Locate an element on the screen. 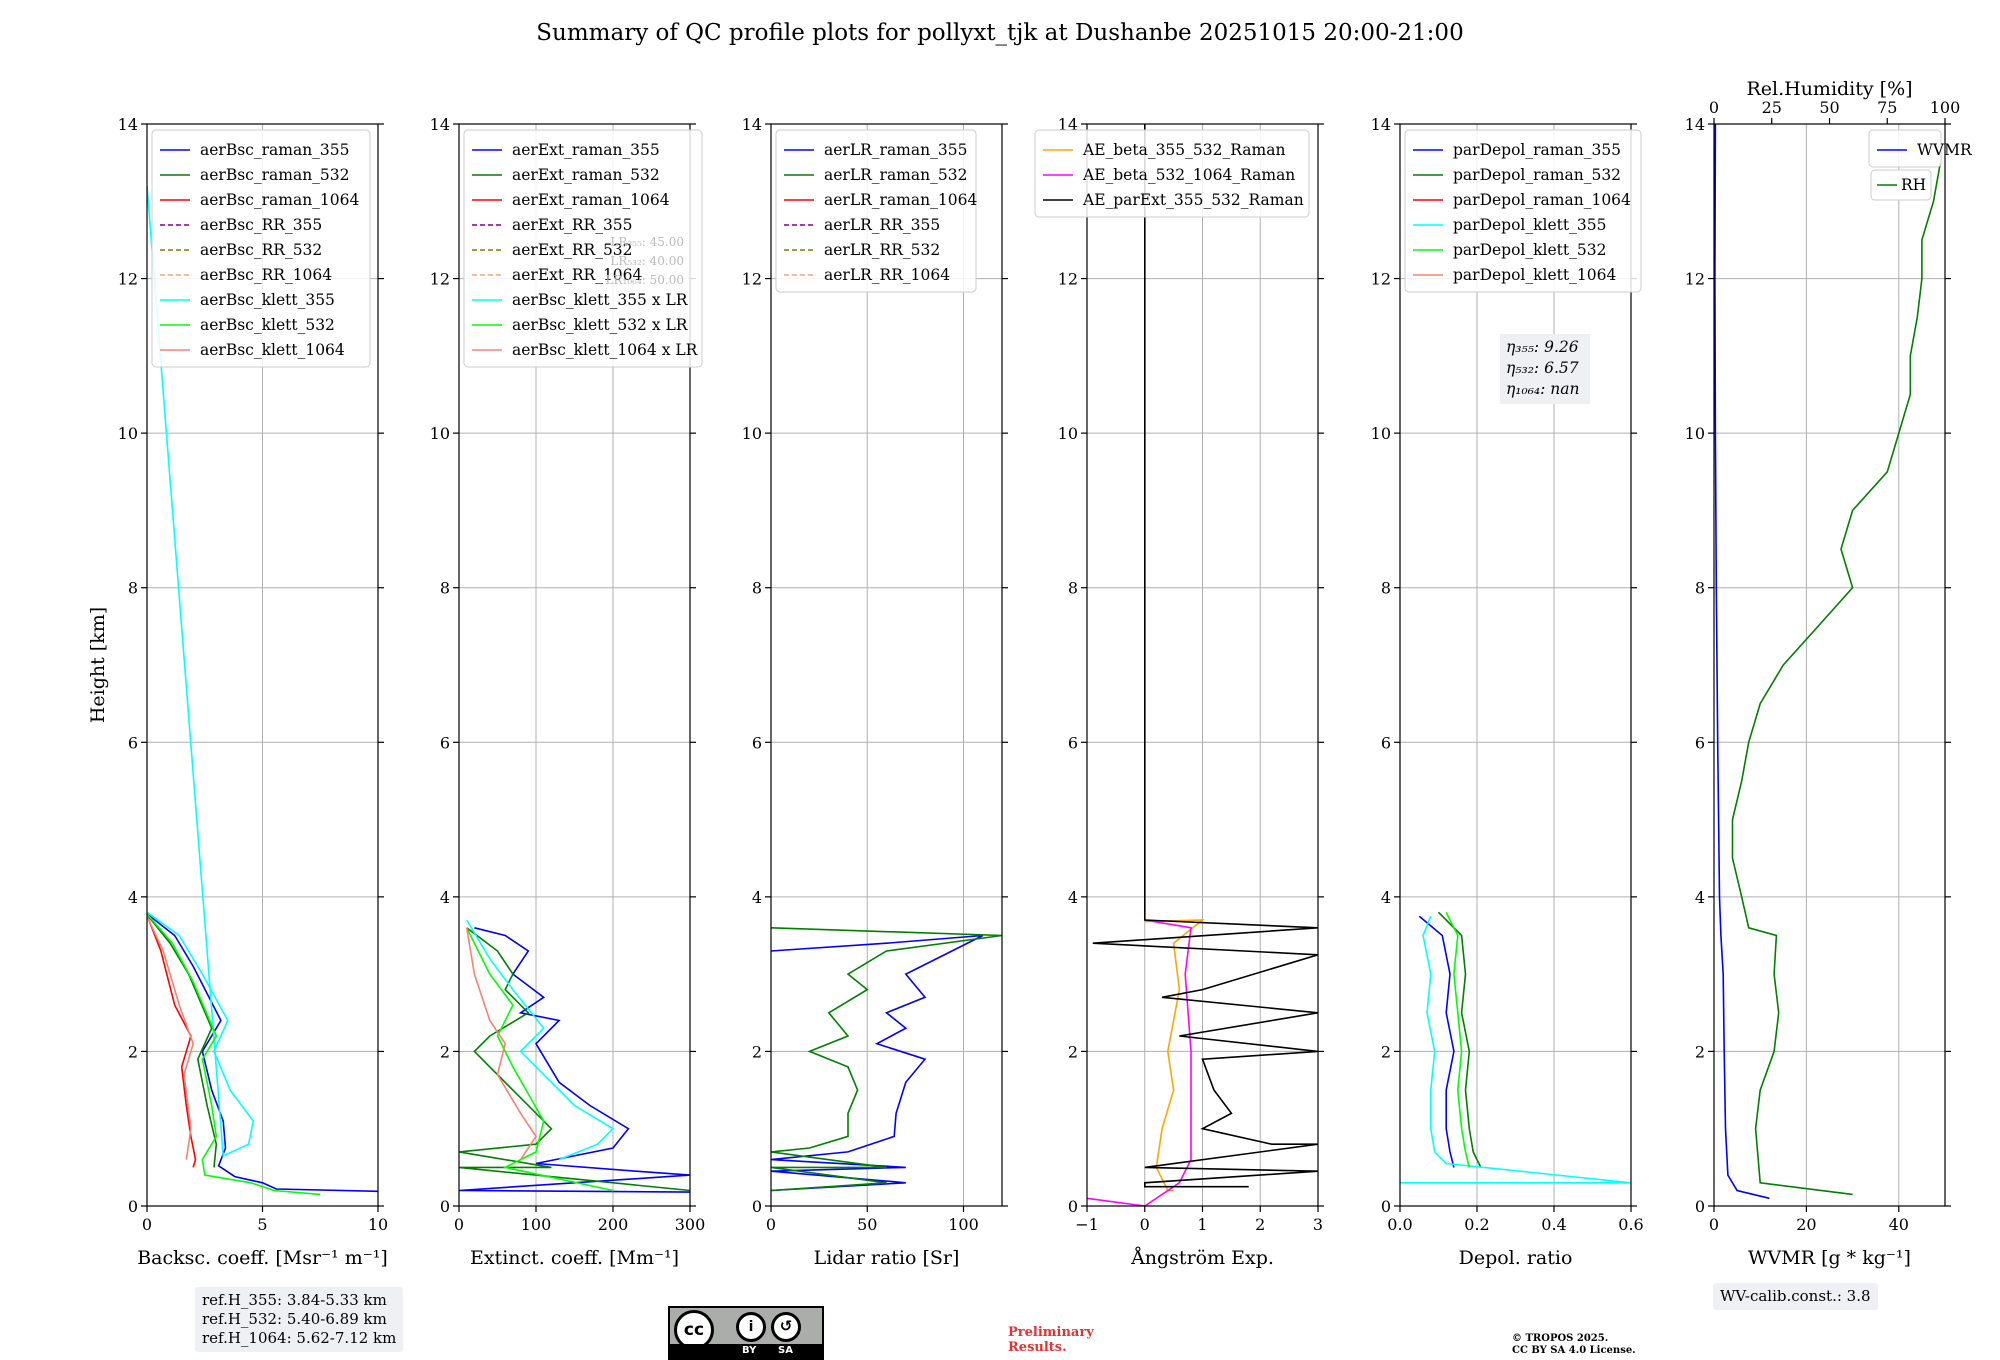  cc-badge-bar: BY SA is located at coordinates (746, 1351).